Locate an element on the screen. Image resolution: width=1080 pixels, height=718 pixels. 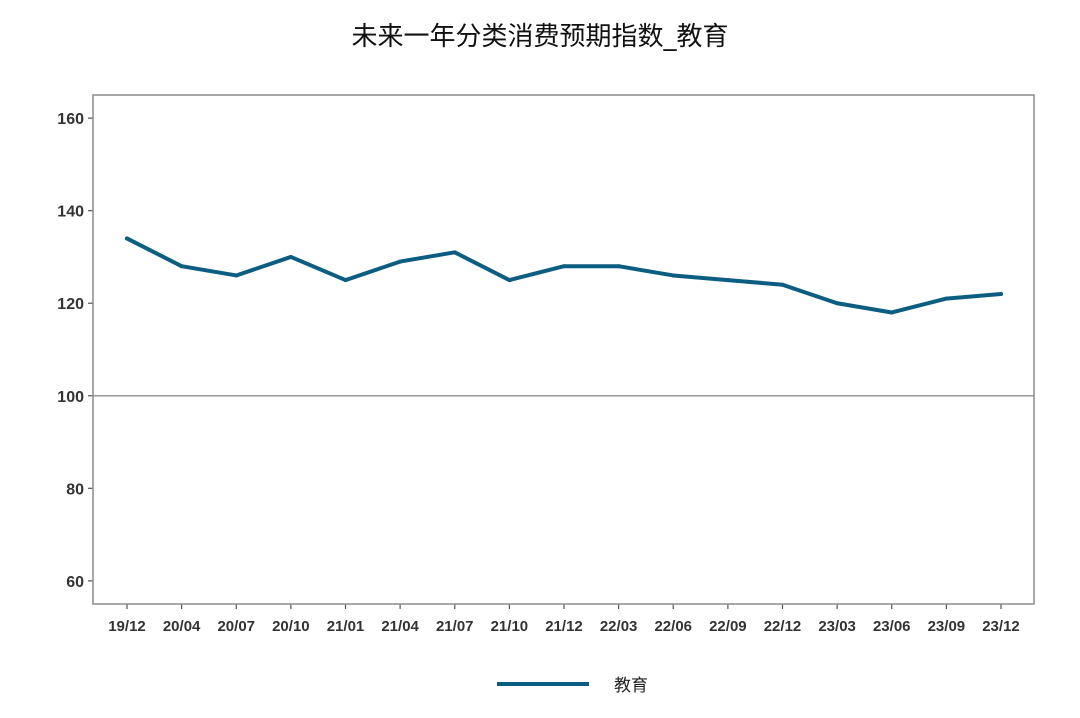
x-tick-label: 22/09 is located at coordinates (728, 626).